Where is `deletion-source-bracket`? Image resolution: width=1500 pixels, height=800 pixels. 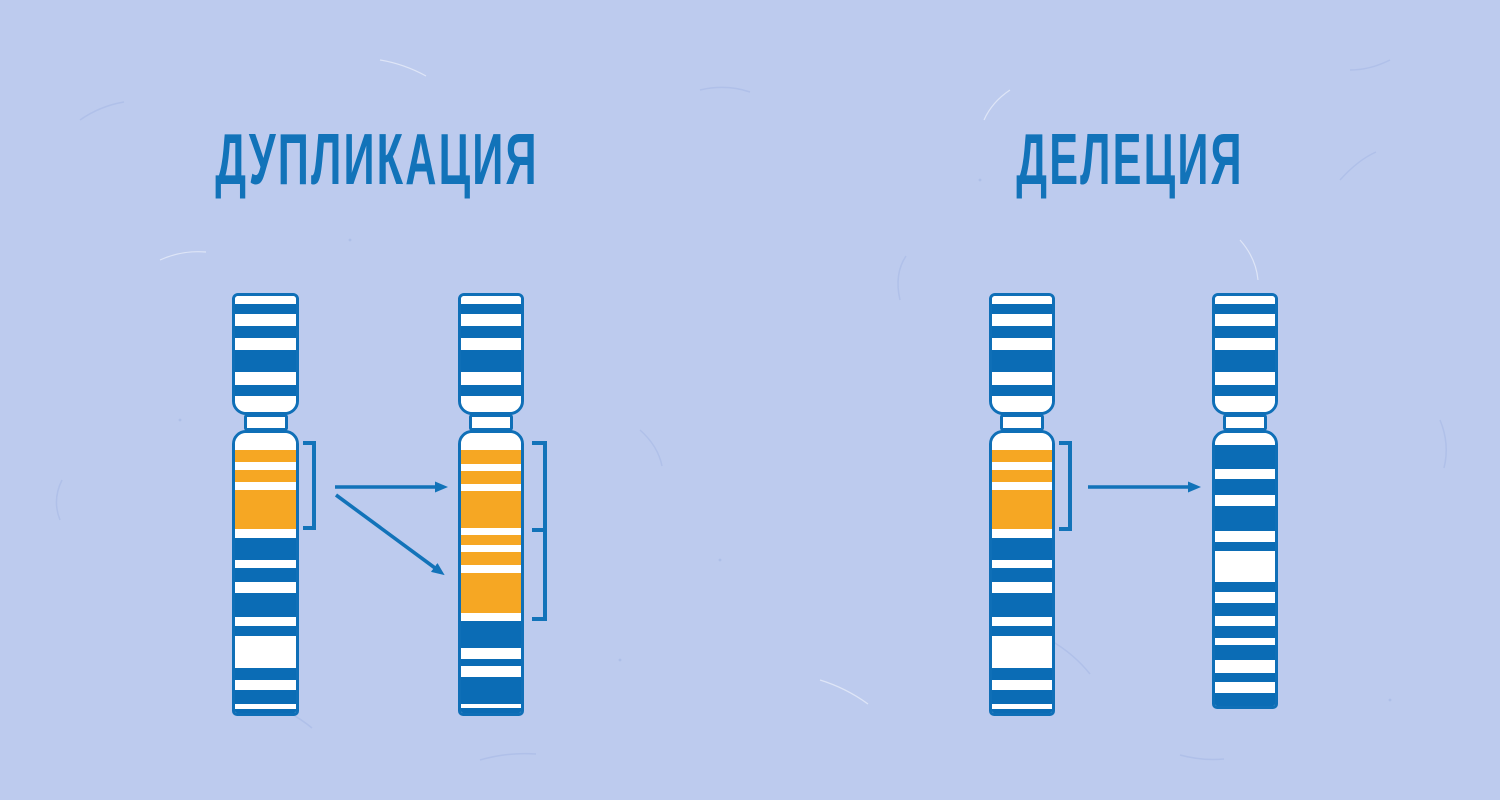 deletion-source-bracket is located at coordinates (1065, 486).